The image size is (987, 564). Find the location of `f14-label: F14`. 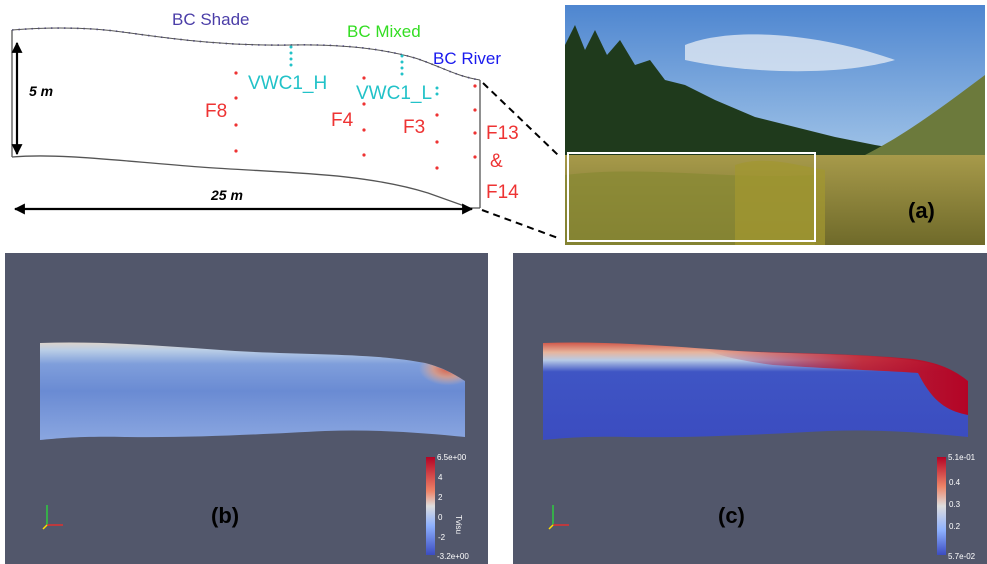

f14-label: F14 is located at coordinates (502, 192).